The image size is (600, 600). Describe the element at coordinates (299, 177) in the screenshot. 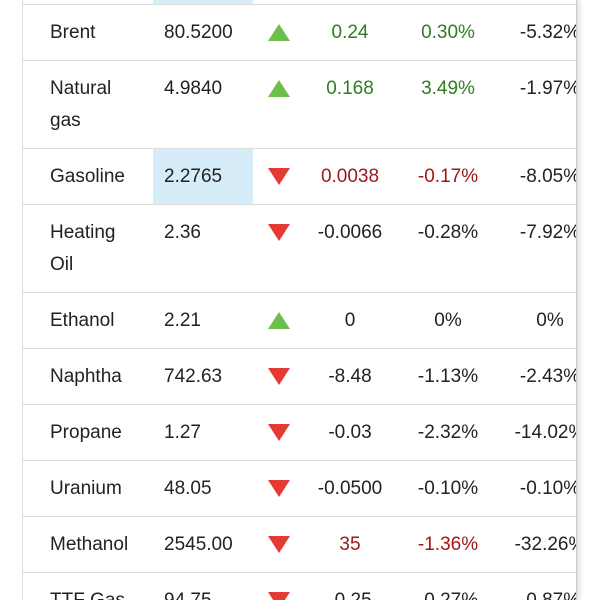

I see `table-row: Gasoline 2.2765 0.0038 -0.17% -8.05%` at that location.